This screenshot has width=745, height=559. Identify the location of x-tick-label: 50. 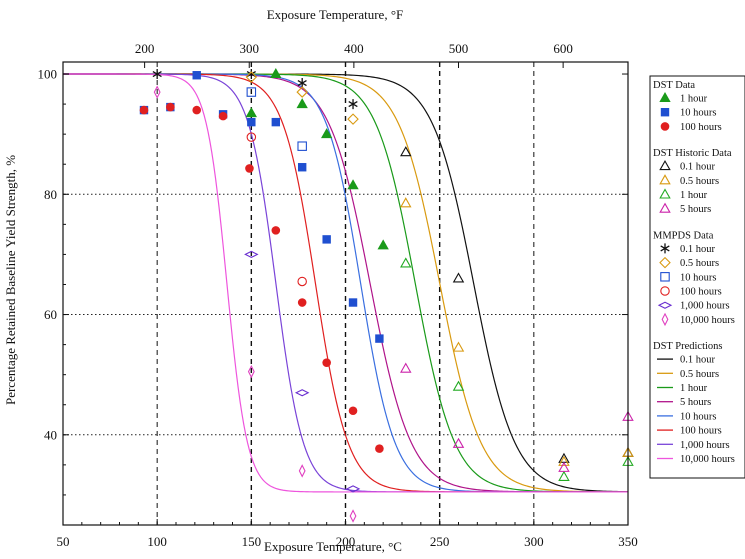
(63, 541).